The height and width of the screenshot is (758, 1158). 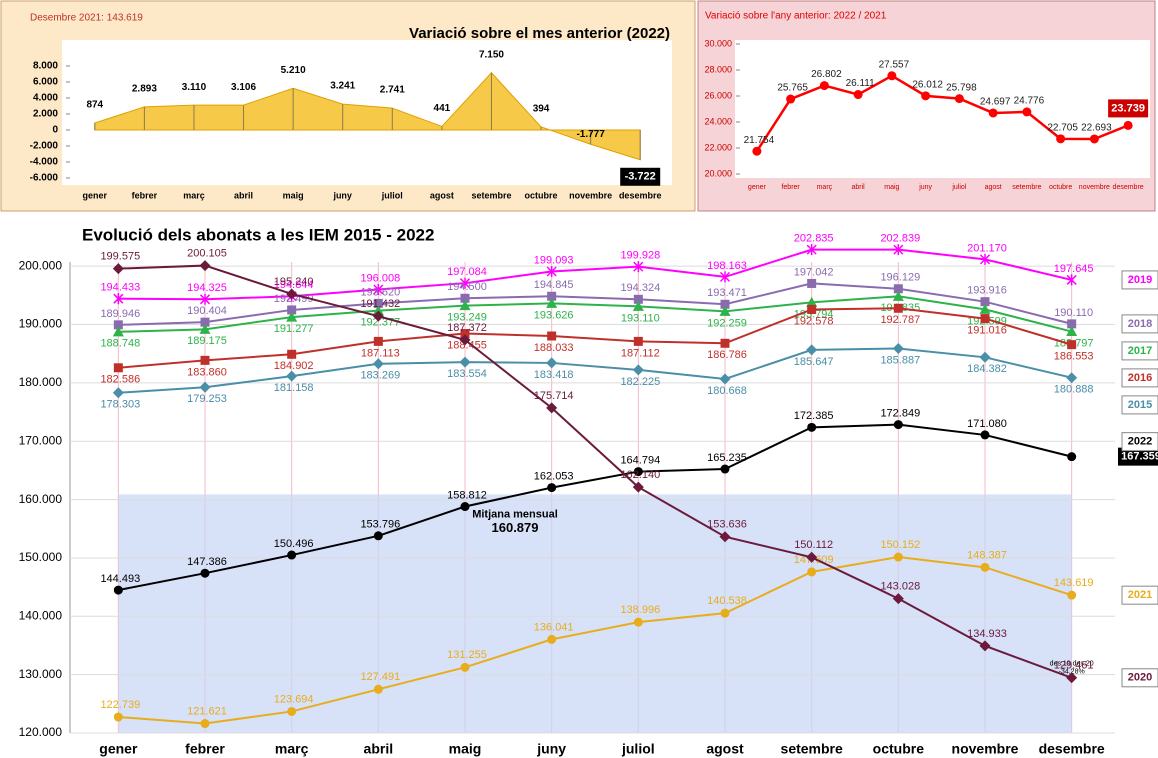 I want to click on value-label: 193.626, so click(x=554, y=315).